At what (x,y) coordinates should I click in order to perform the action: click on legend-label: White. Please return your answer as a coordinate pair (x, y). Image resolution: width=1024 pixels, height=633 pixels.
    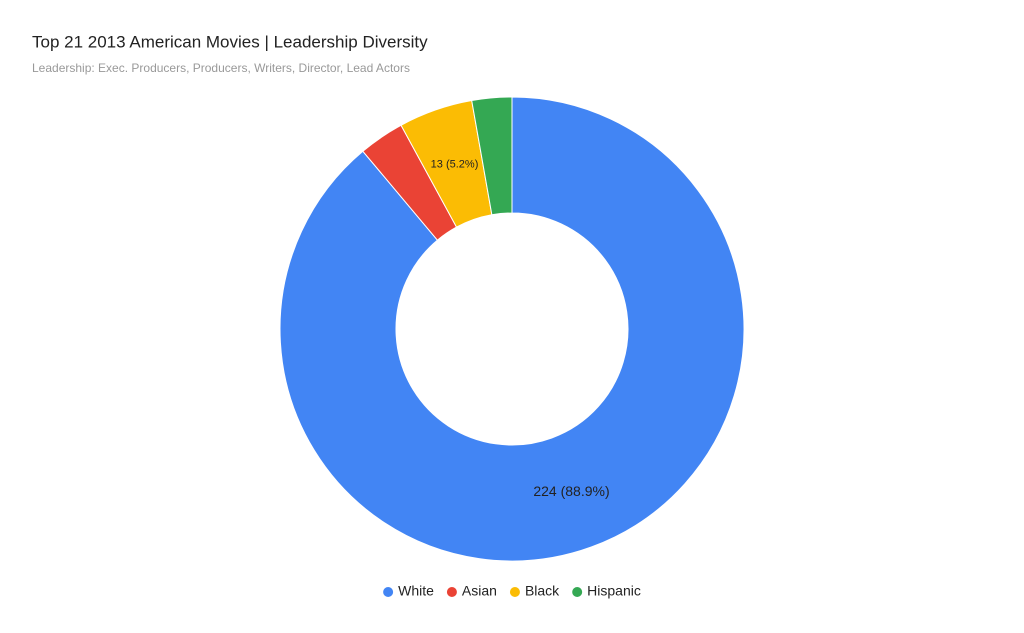
    Looking at the image, I should click on (416, 591).